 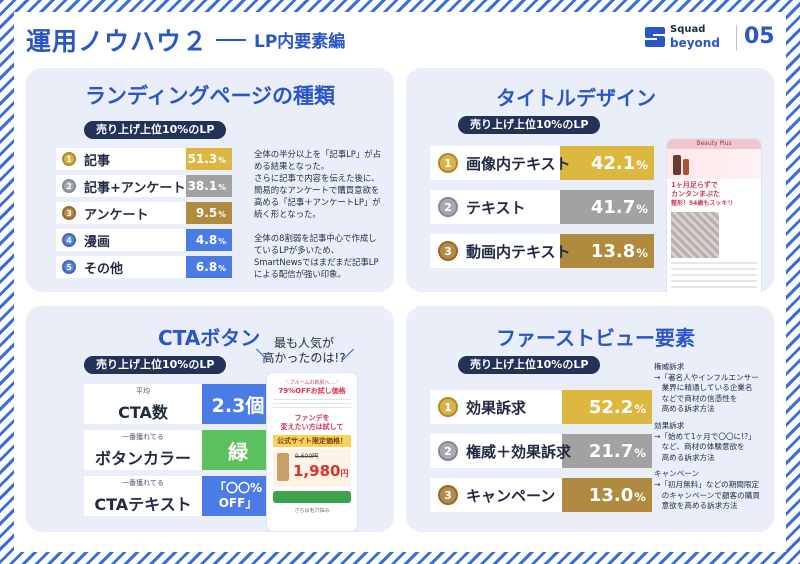 What do you see at coordinates (209, 240) in the screenshot?
I see `rank-value: 4.8%` at bounding box center [209, 240].